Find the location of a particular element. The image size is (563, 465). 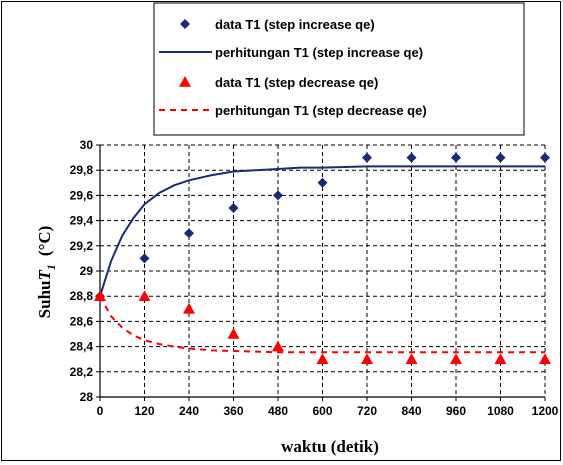

y-tick-label: 28,8 is located at coordinates (82, 296).